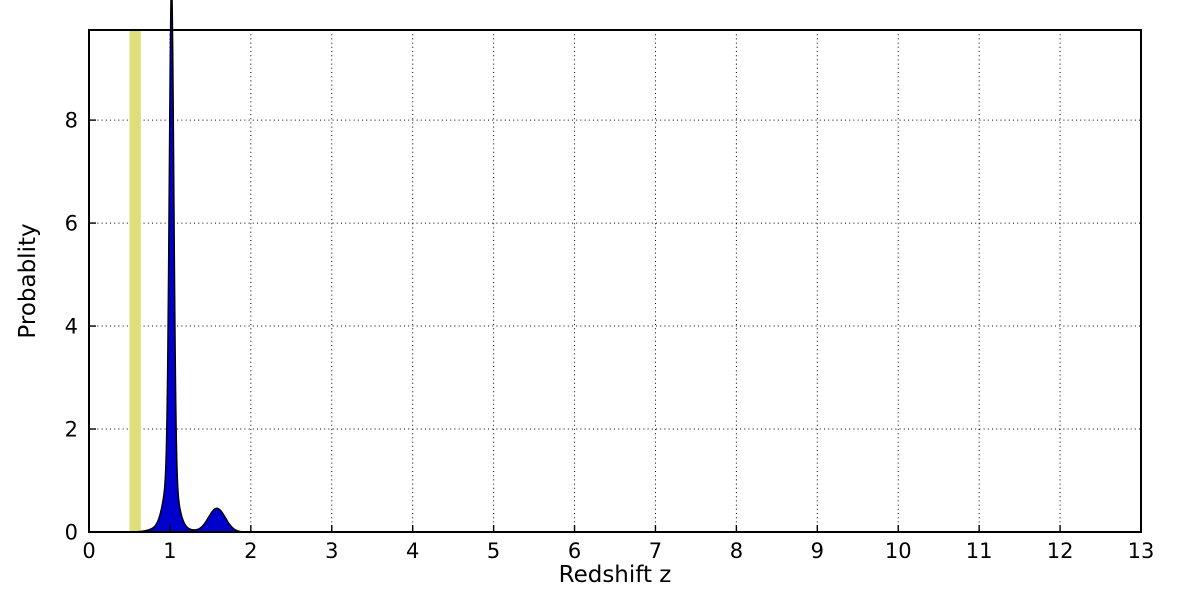 This screenshot has width=1200, height=600. I want to click on x-tick-label: 10, so click(898, 551).